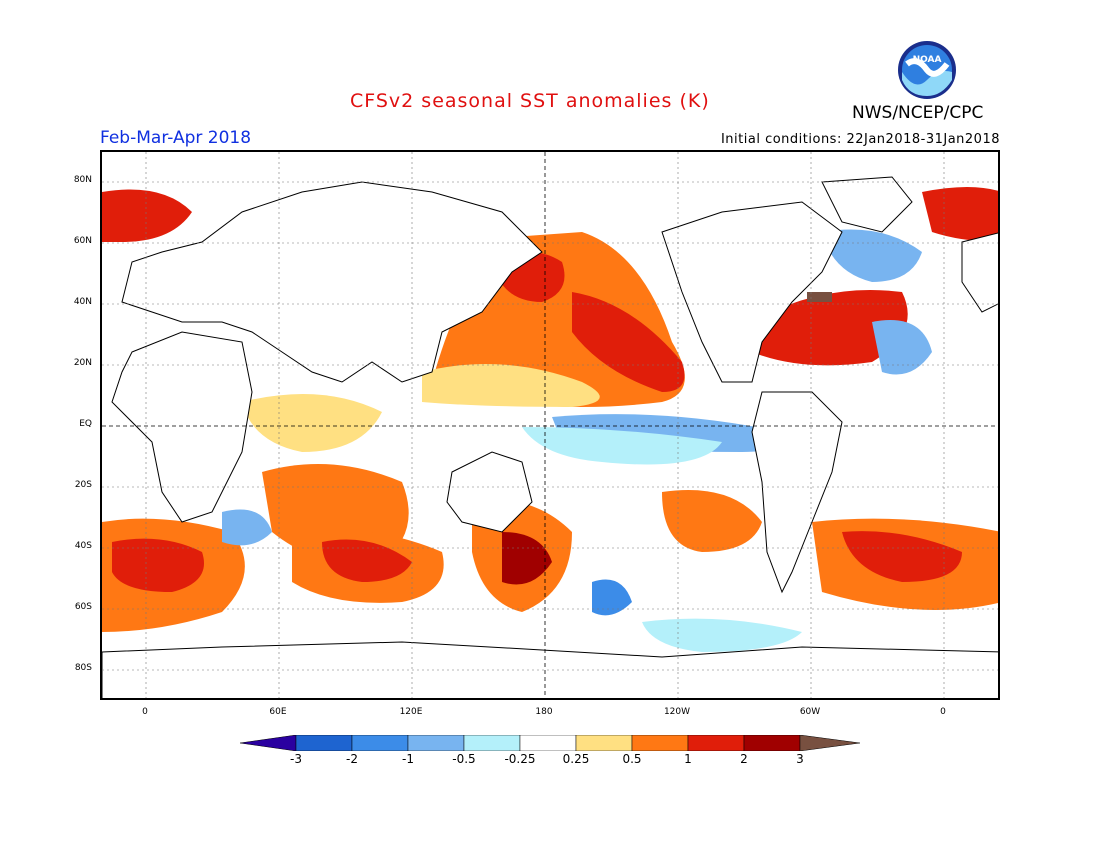 This screenshot has height=850, width=1100. Describe the element at coordinates (902, 347) in the screenshot. I see `cold-region-tropical-atlantic` at that location.